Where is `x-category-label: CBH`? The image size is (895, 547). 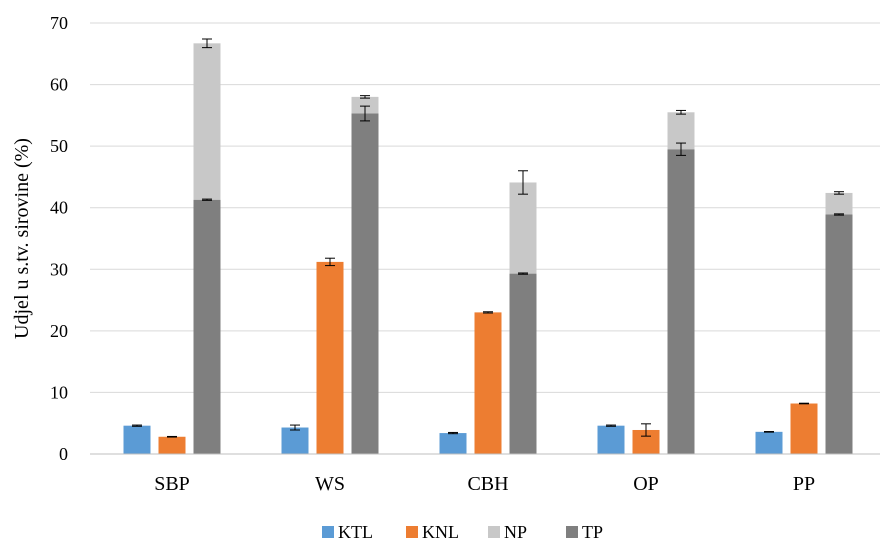 x-category-label: CBH is located at coordinates (487, 484).